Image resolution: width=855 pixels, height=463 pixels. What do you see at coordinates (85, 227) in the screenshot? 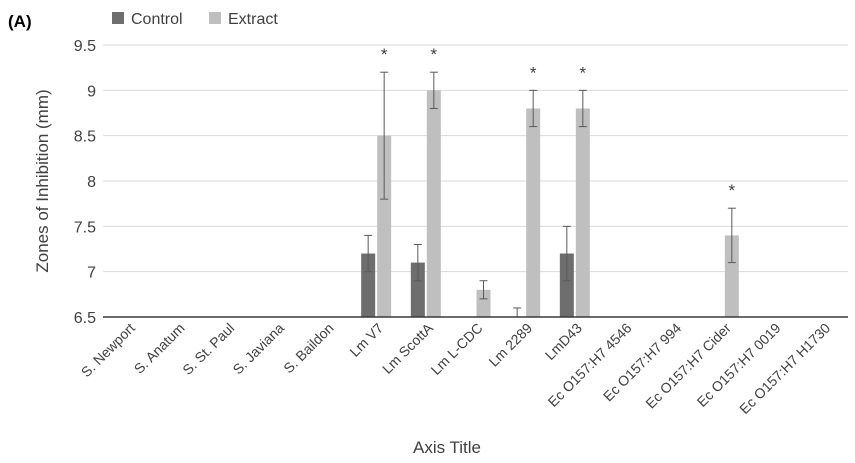
I see `y-tick-label: 7.5` at bounding box center [85, 227].